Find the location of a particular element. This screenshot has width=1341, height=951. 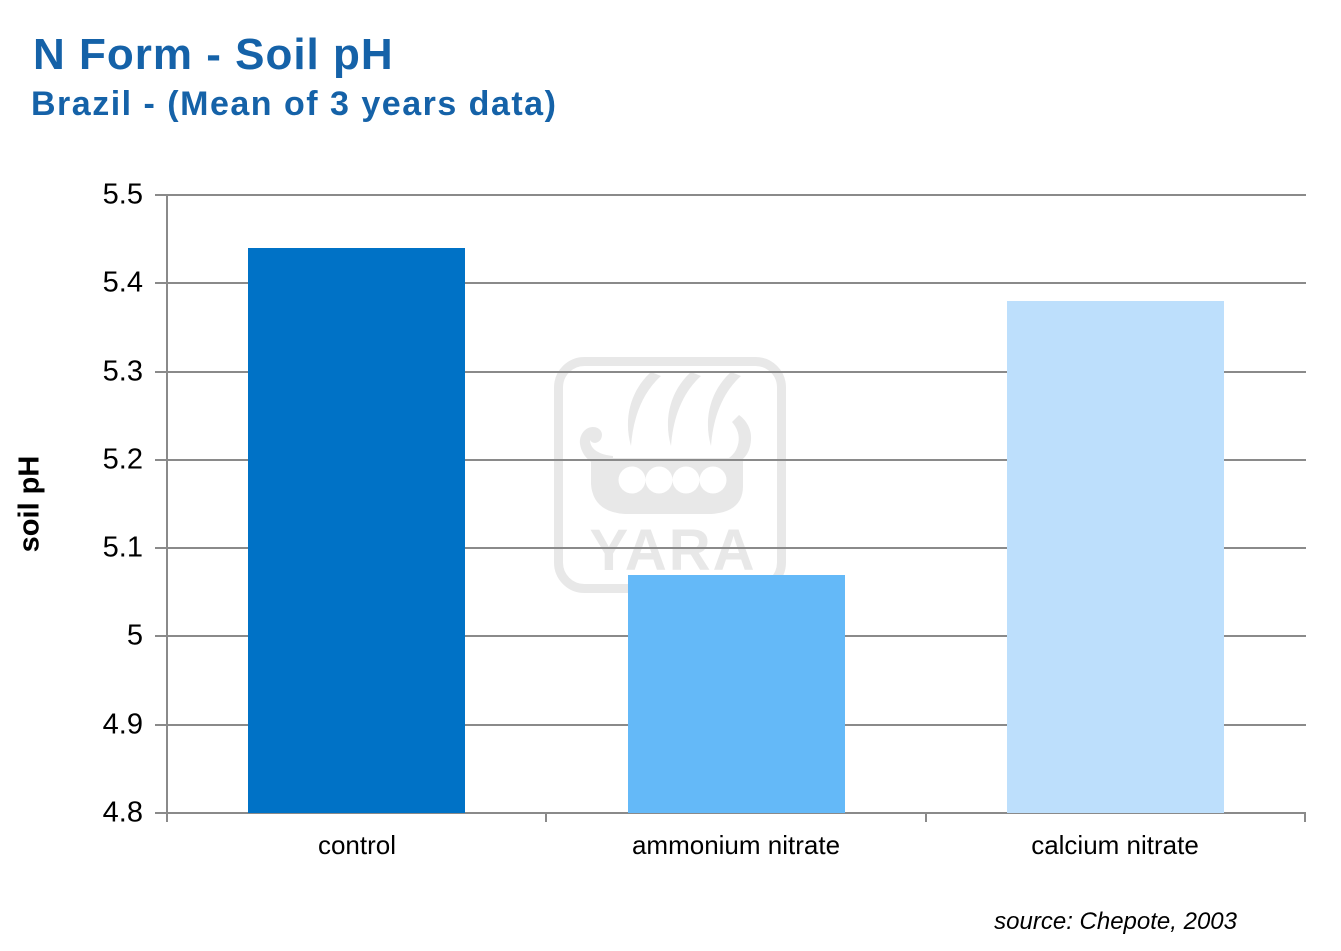

y-tick-5.2 is located at coordinates (161, 460).